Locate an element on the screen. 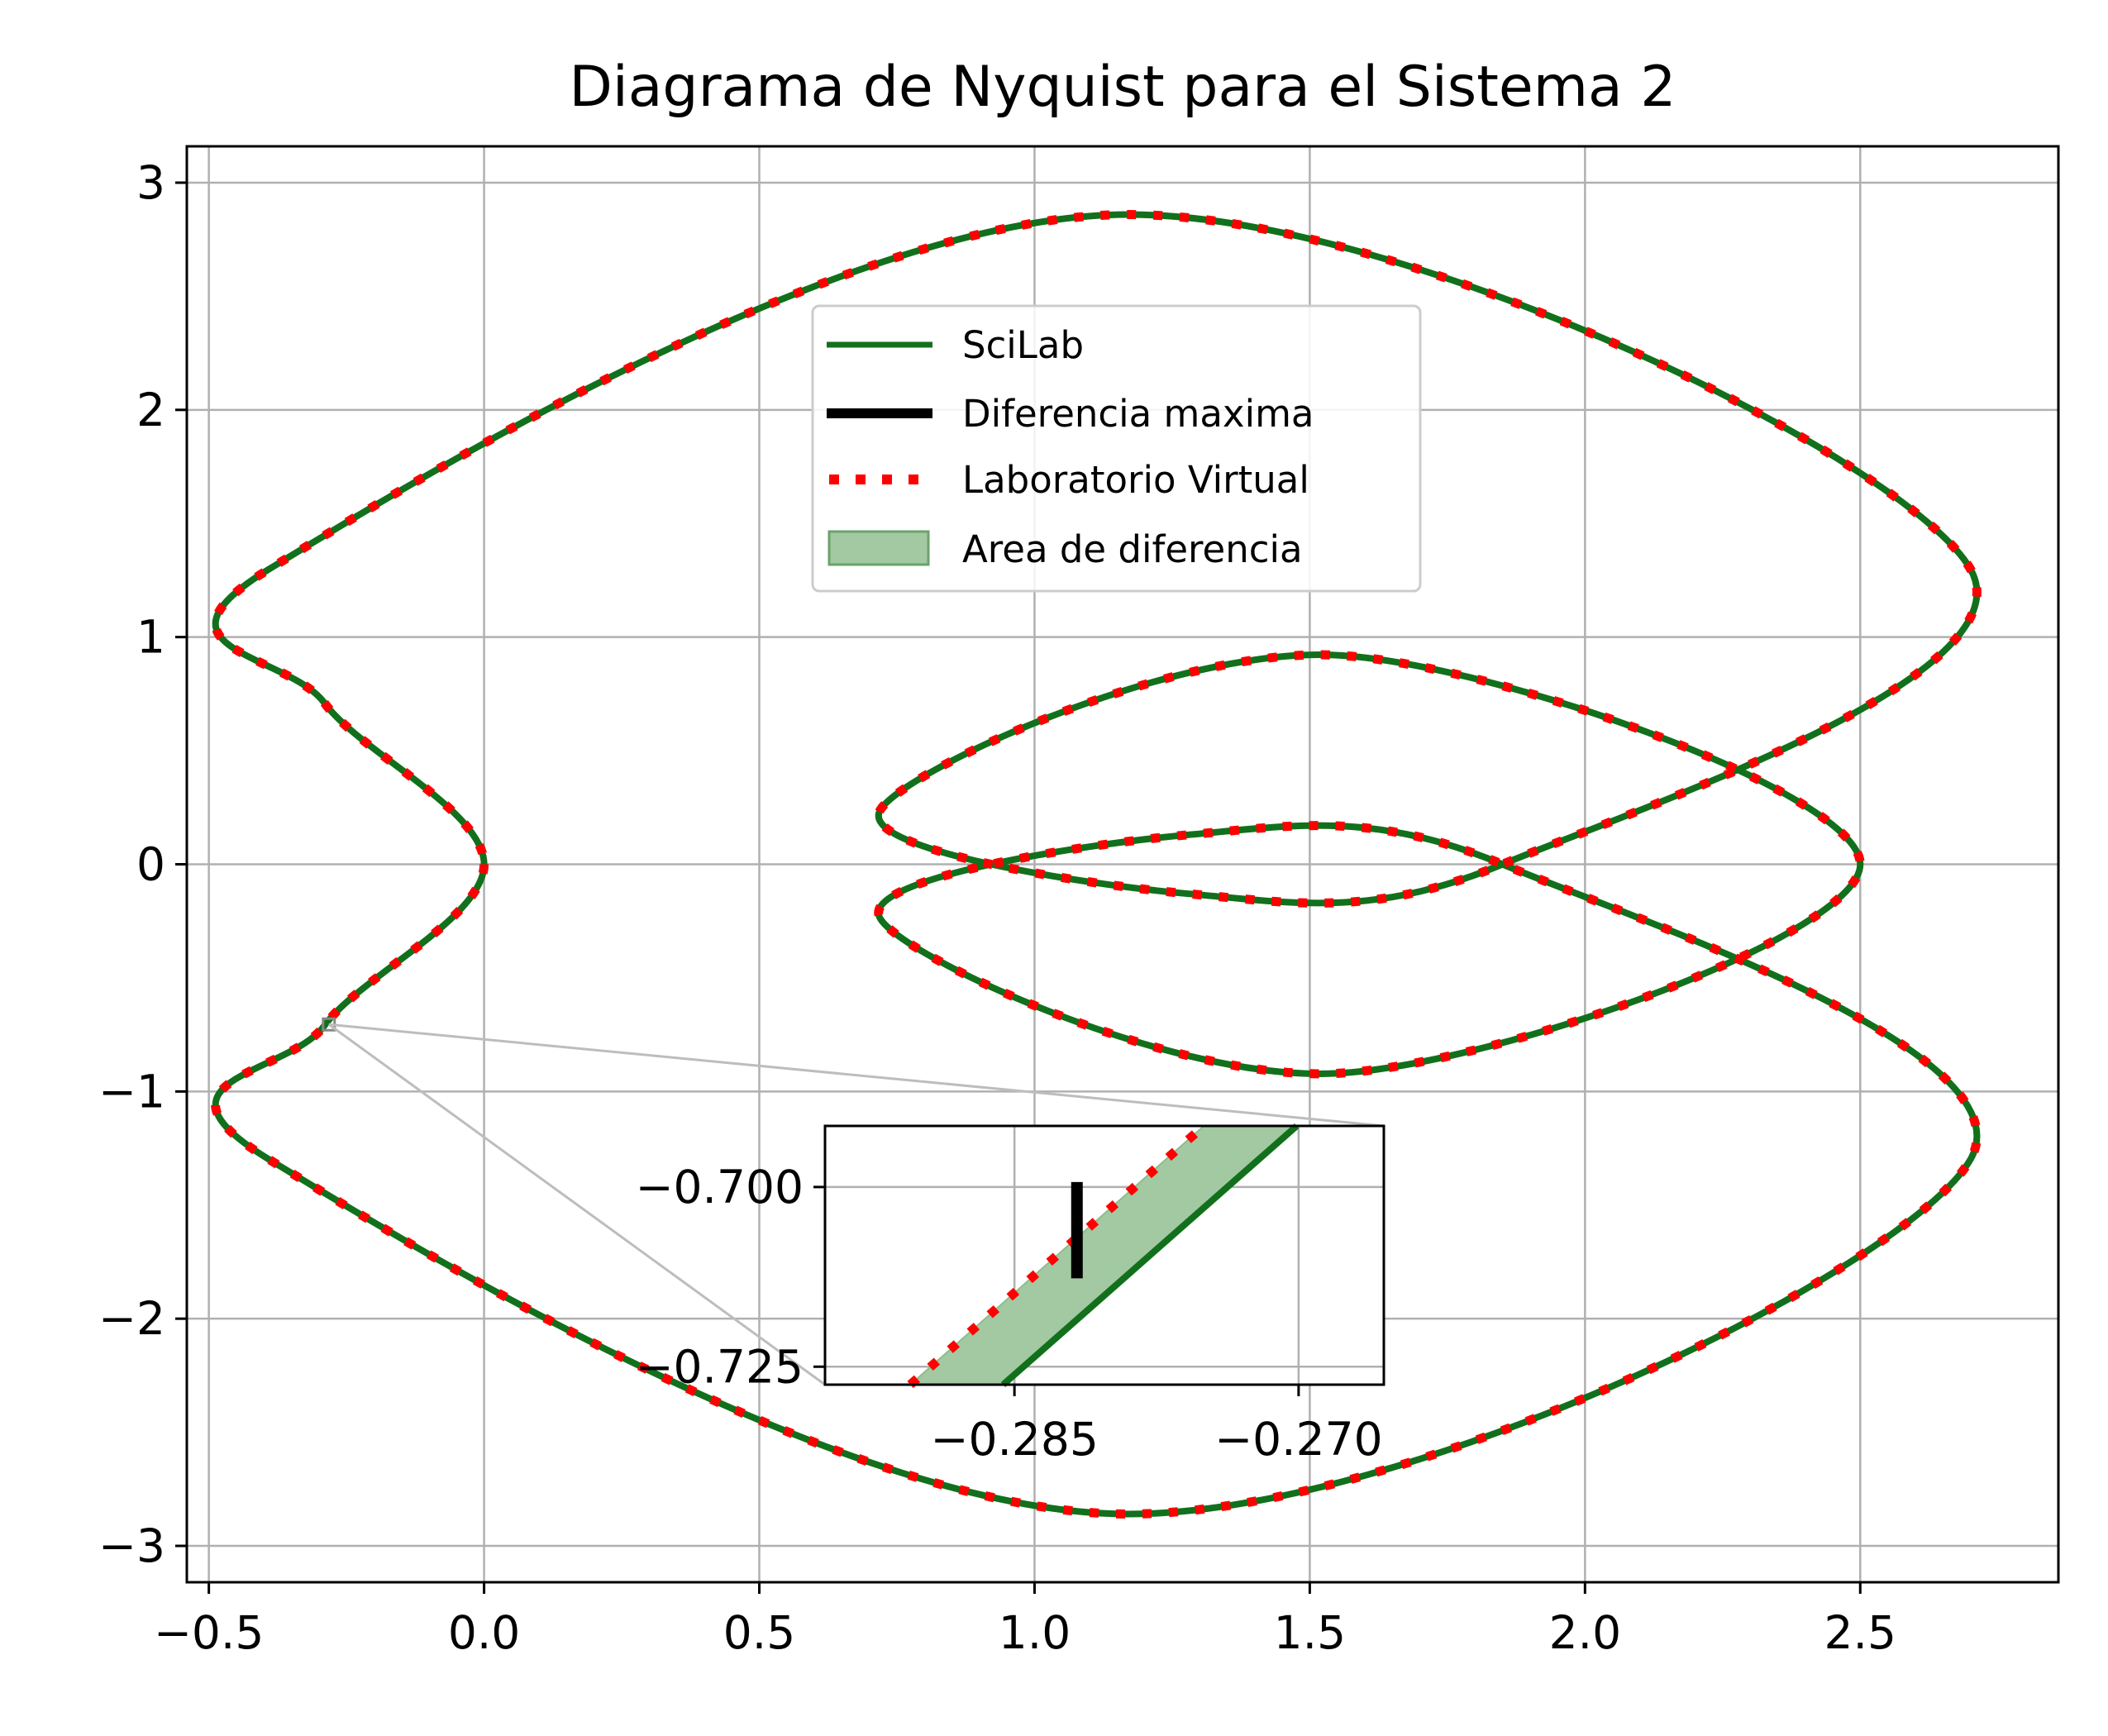 The image size is (2108, 1736). main-ytick-label: 0 is located at coordinates (150, 864).